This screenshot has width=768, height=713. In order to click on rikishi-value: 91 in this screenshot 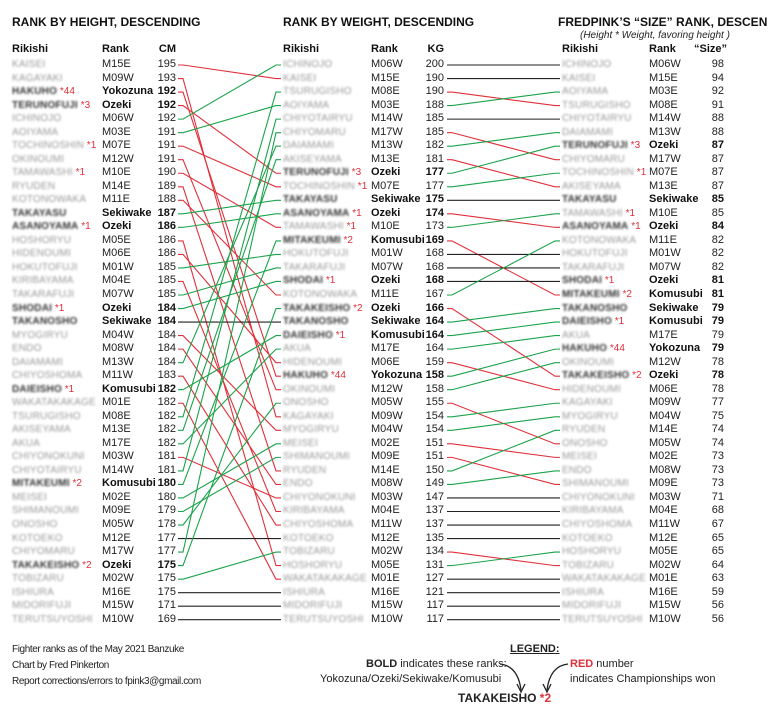, I will do `click(717, 104)`.